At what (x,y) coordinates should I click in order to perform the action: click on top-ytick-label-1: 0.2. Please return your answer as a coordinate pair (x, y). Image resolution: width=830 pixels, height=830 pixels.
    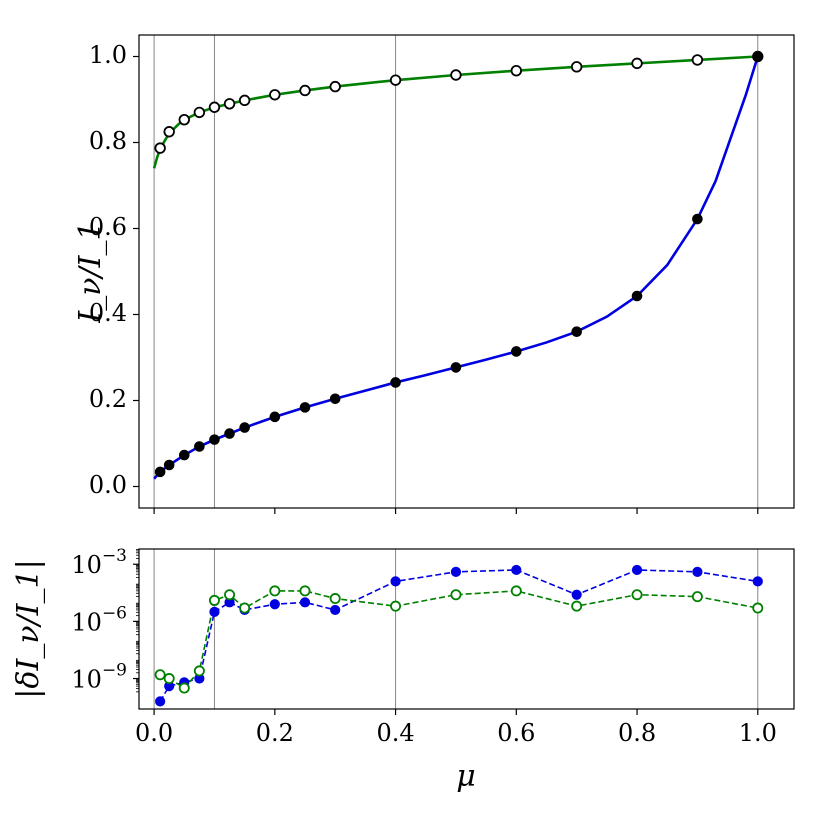
    Looking at the image, I should click on (108, 399).